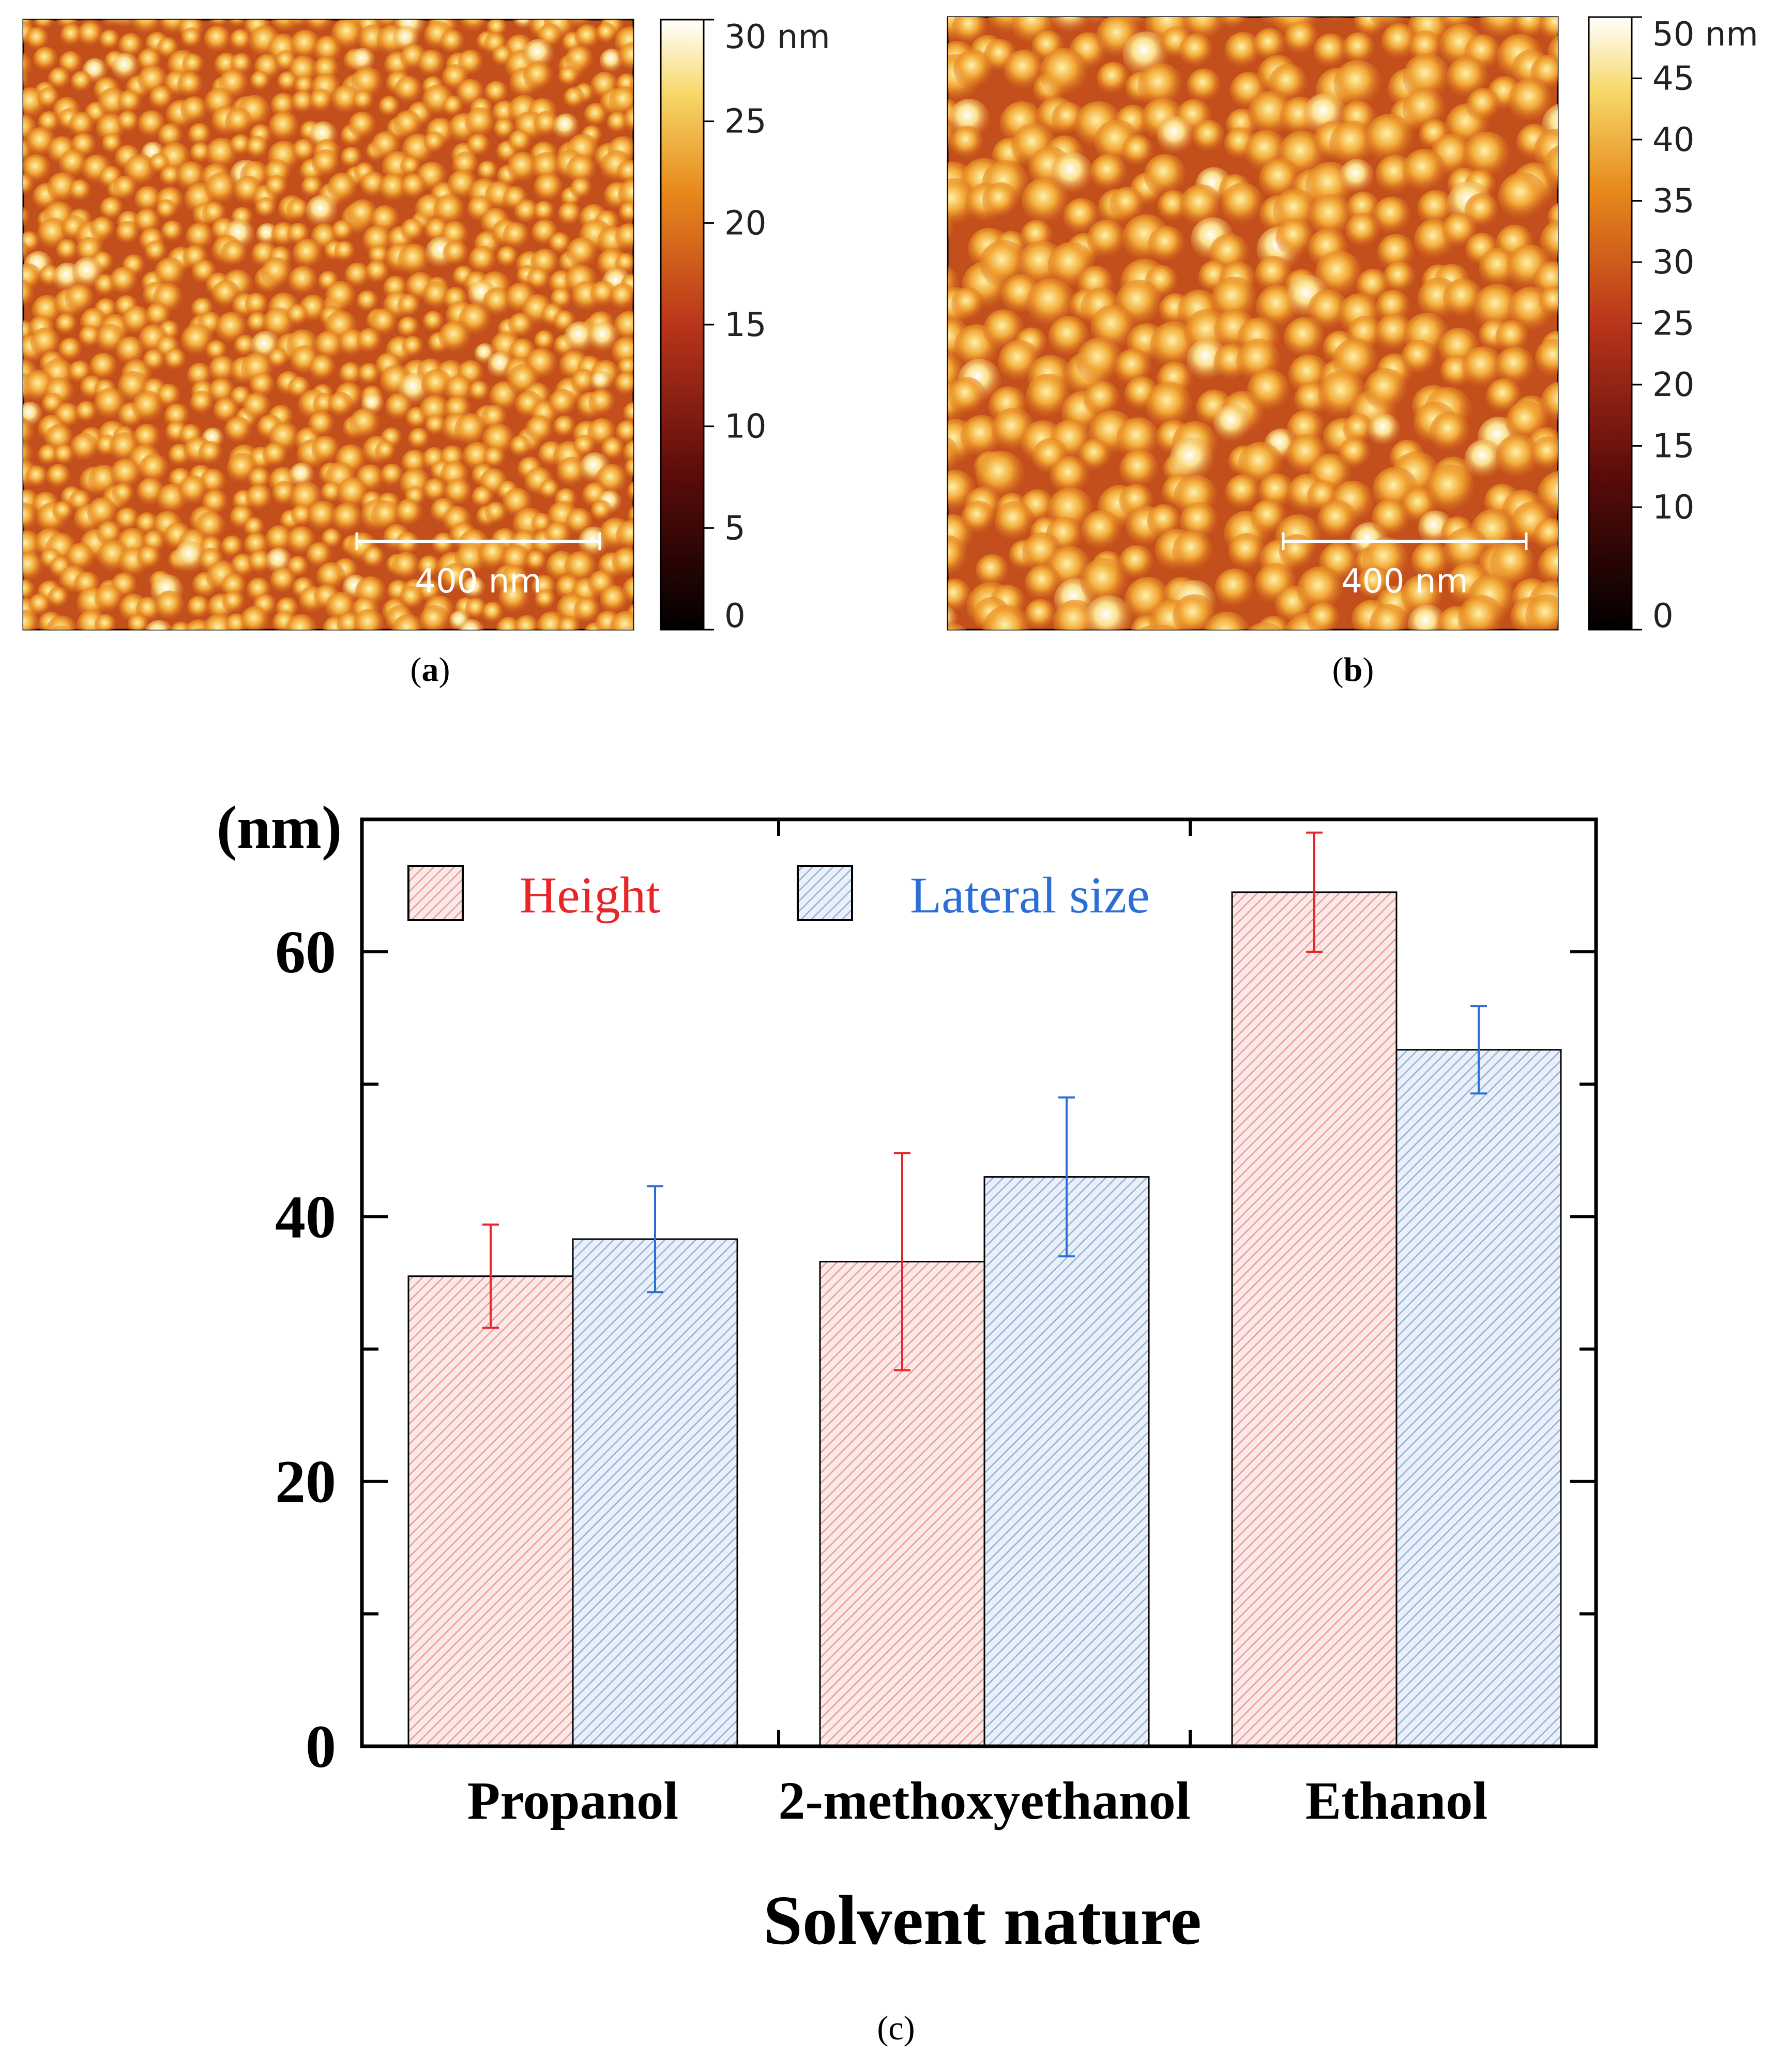 The height and width of the screenshot is (2058, 1792). Describe the element at coordinates (426, 353) in the screenshot. I see `afm-panel-a: 400 nm 30 nm 25 20 15 10 5 0 (a)` at that location.